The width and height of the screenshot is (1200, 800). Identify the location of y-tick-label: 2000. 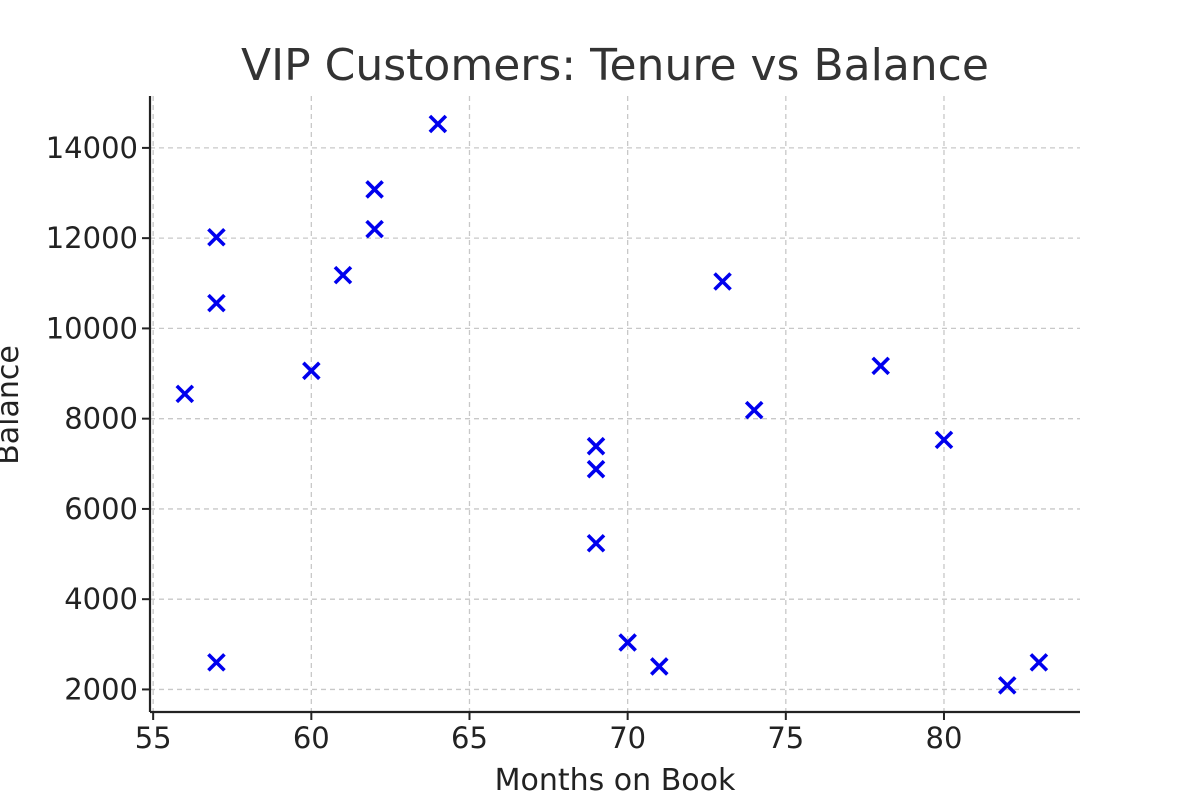
(101, 689).